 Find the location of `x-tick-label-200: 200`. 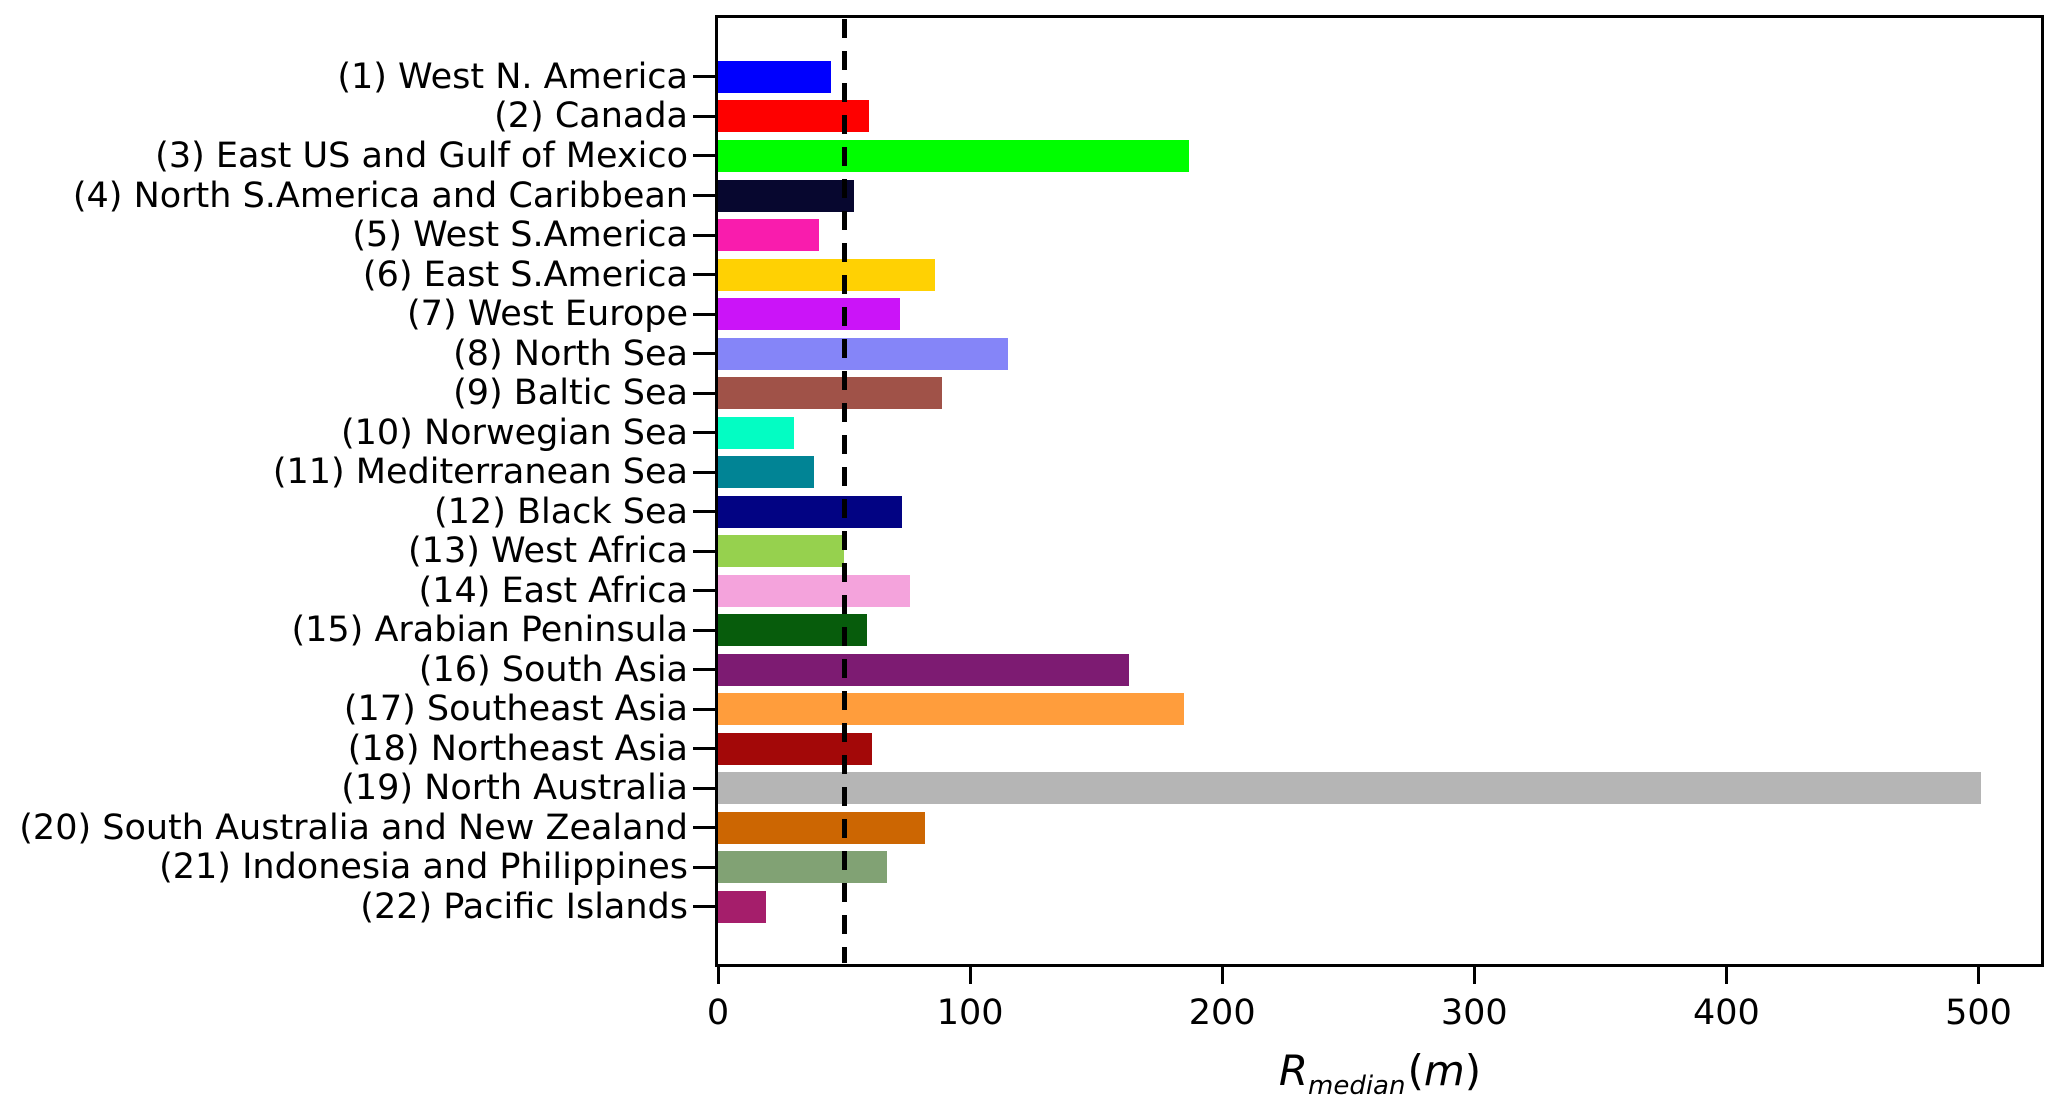

x-tick-label-200: 200 is located at coordinates (1222, 1013).